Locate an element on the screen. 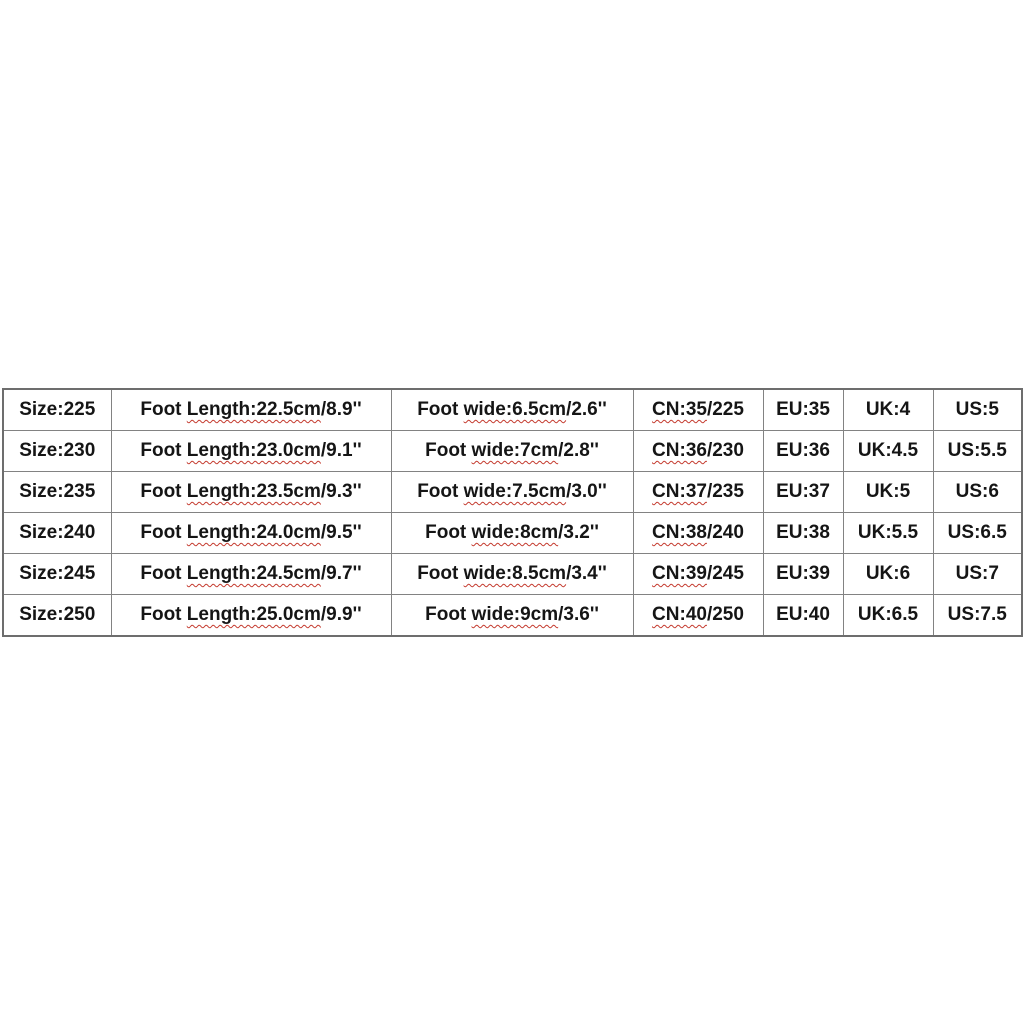 This screenshot has height=1024, width=1024. us-size-cell: US:7.5 is located at coordinates (977, 615).